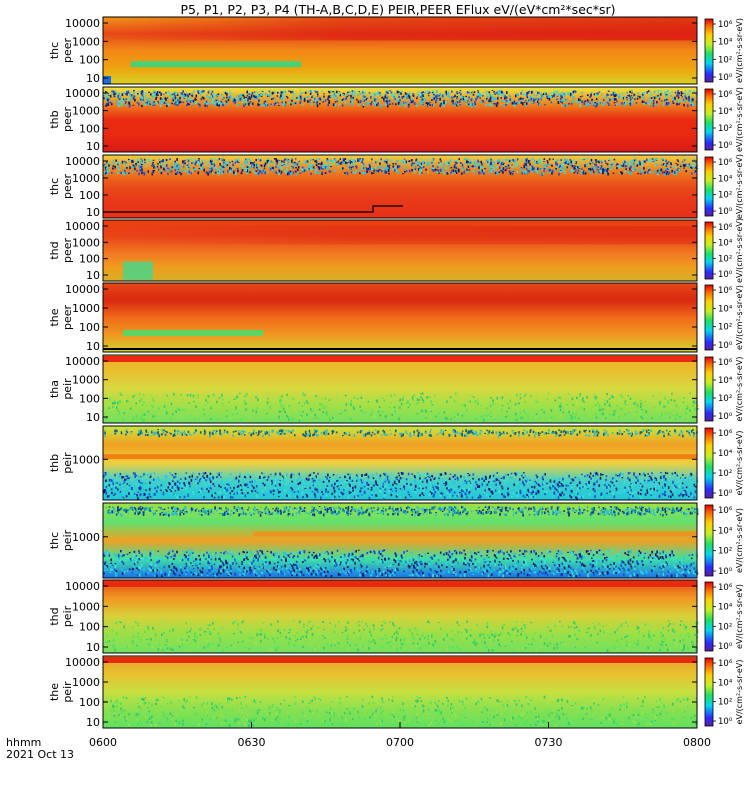 This screenshot has height=800, width=750. I want to click on spectrogram-panel: 1000 thc peir 10⁰ 10² 10⁴ 10⁶ eV/(cm²-s-sr-eV), so click(396, 540).